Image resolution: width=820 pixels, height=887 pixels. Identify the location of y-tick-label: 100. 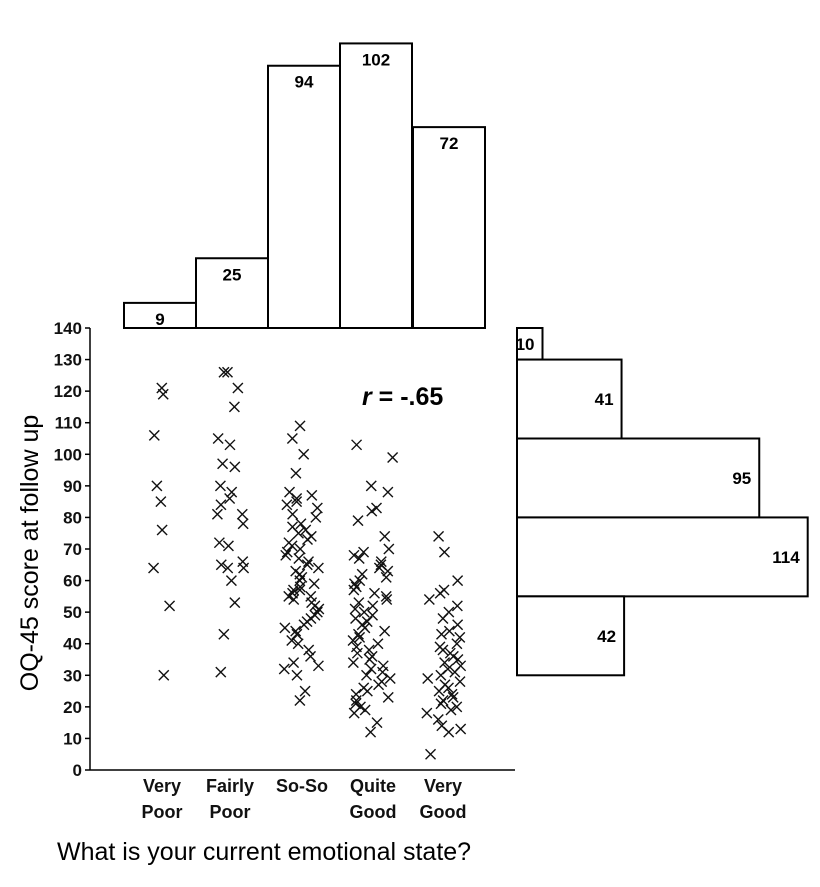
(68, 454).